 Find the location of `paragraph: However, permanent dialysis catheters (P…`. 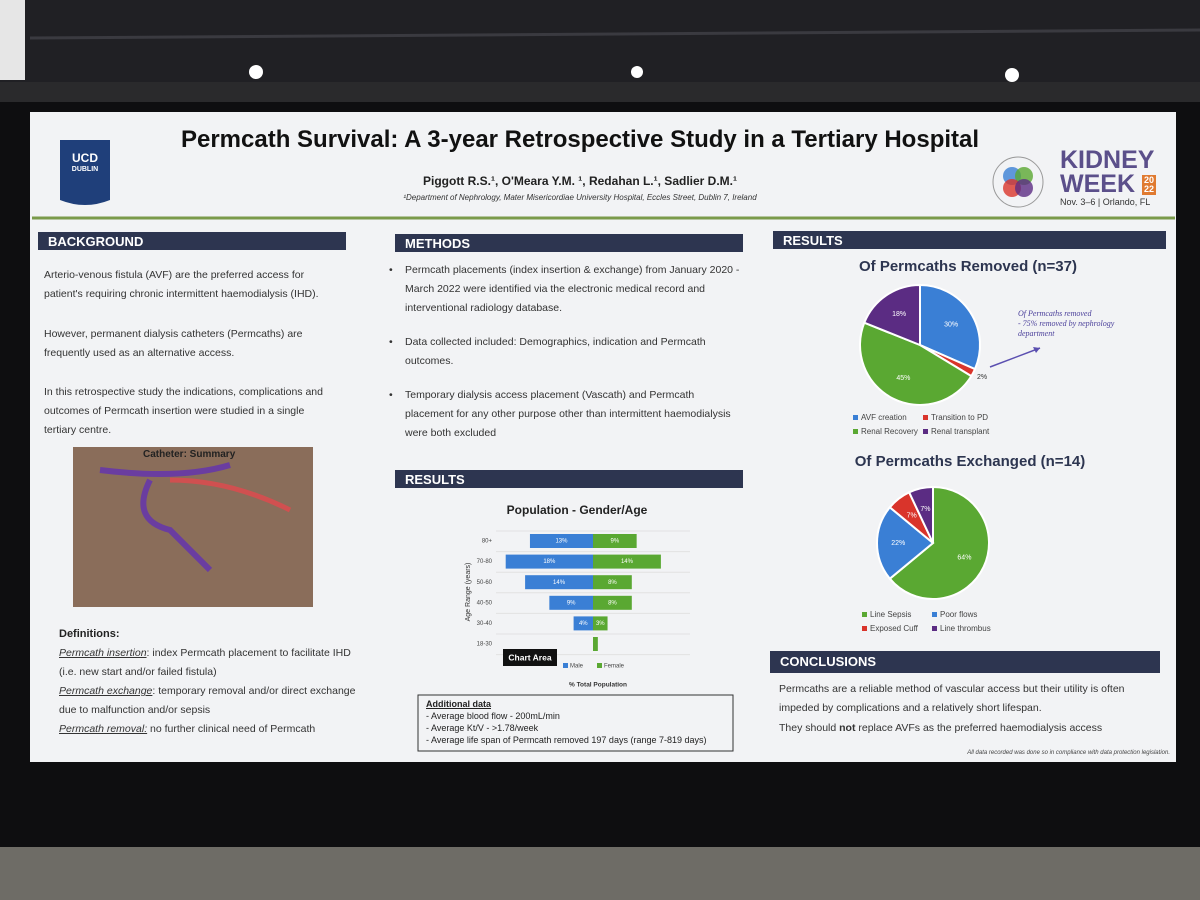

paragraph: However, permanent dialysis catheters (P… is located at coordinates (173, 343).